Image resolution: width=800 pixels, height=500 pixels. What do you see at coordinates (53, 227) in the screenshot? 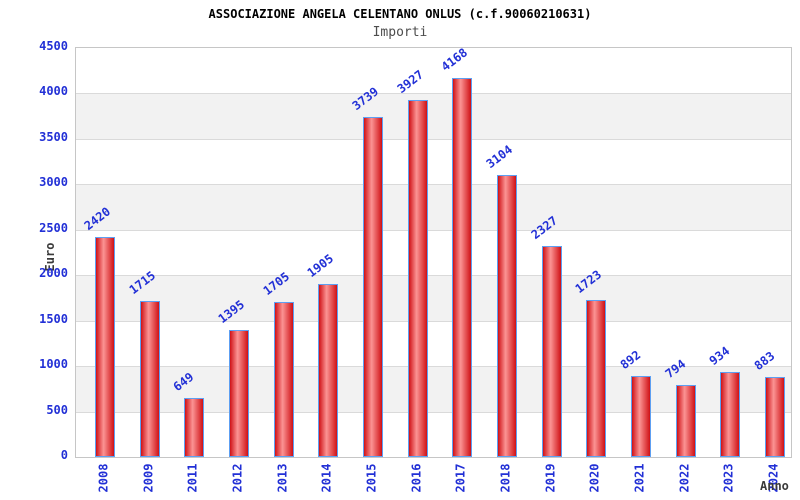
I see `y-tick-label: 2500` at bounding box center [53, 227].